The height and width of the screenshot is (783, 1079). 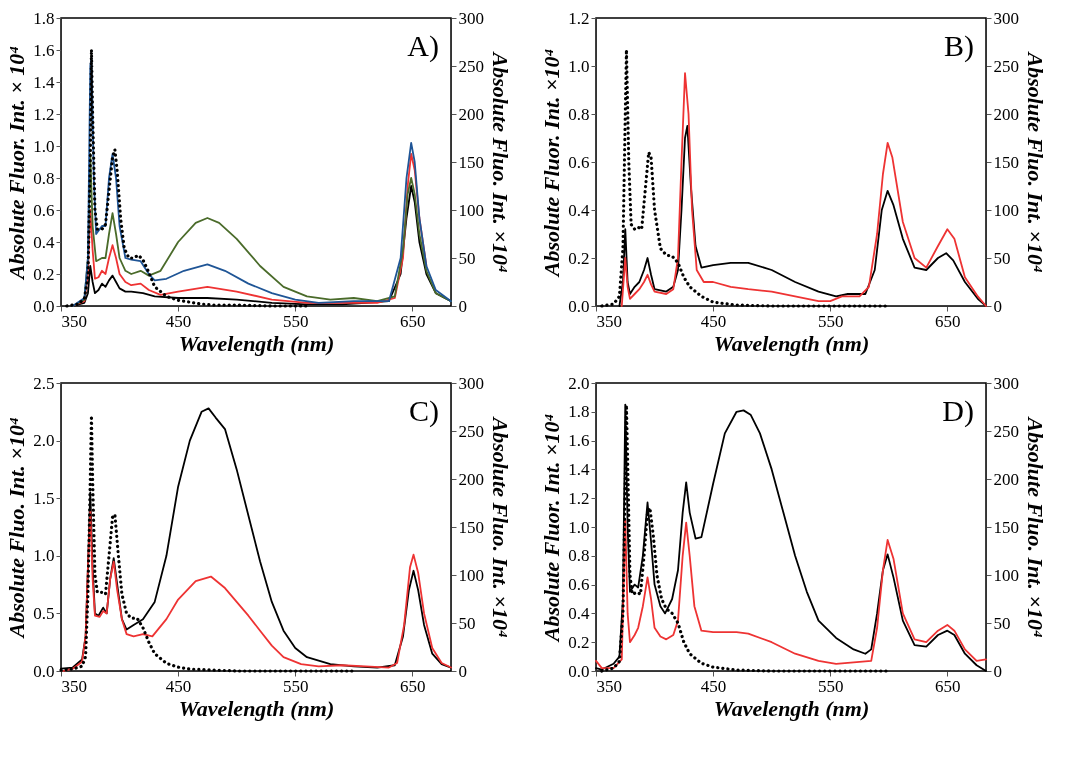 I want to click on y-tick-label: 1.5, so click(x=44, y=498).